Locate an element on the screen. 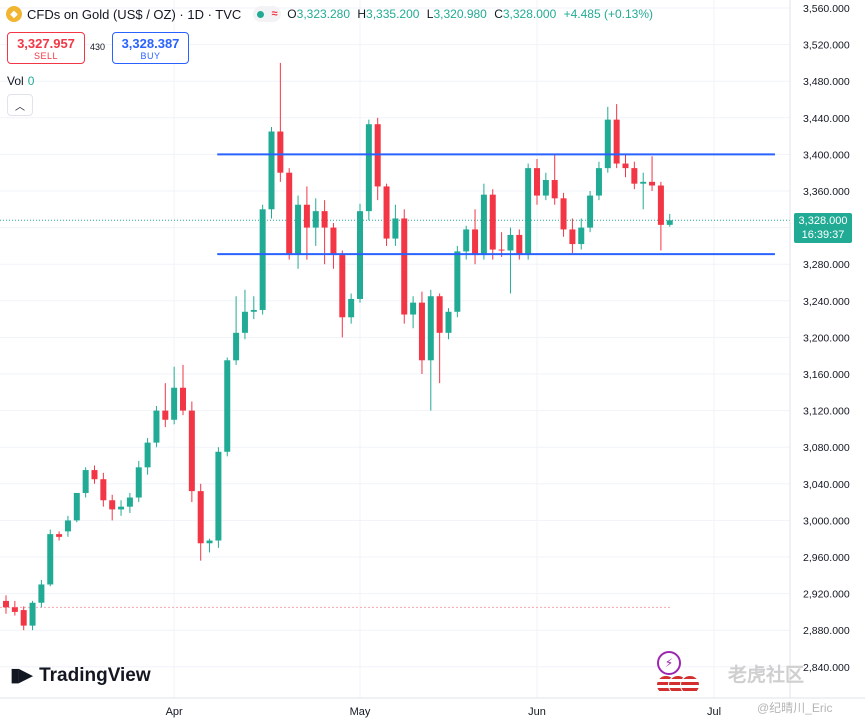 The height and width of the screenshot is (726, 865). market-status-indicator: ≈ is located at coordinates (267, 14).